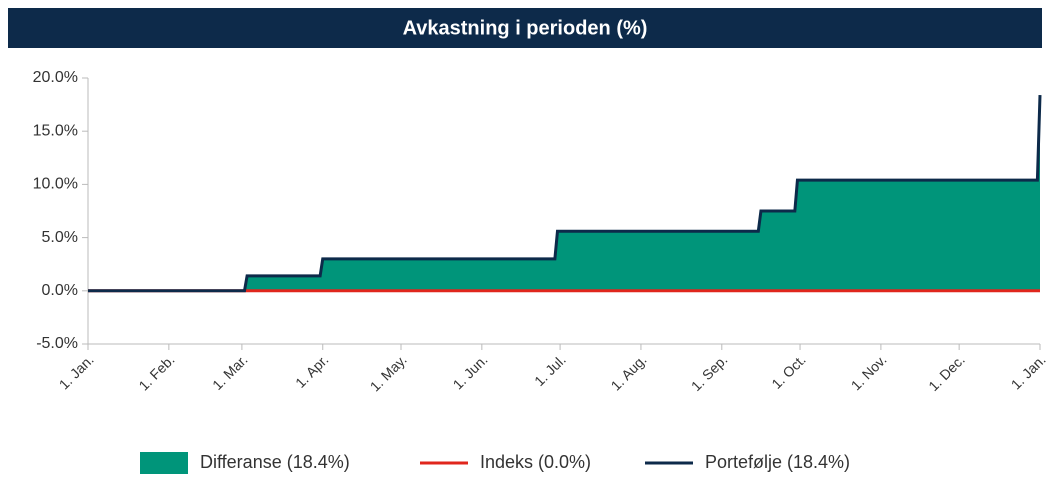 Image resolution: width=1049 pixels, height=477 pixels. I want to click on x-tick-label: 1. Jul., so click(550, 370).